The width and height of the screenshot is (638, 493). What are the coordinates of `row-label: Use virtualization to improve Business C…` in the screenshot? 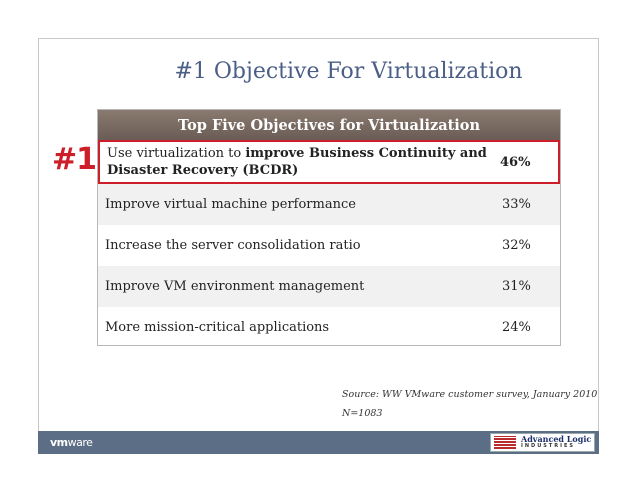 It's located at (299, 162).